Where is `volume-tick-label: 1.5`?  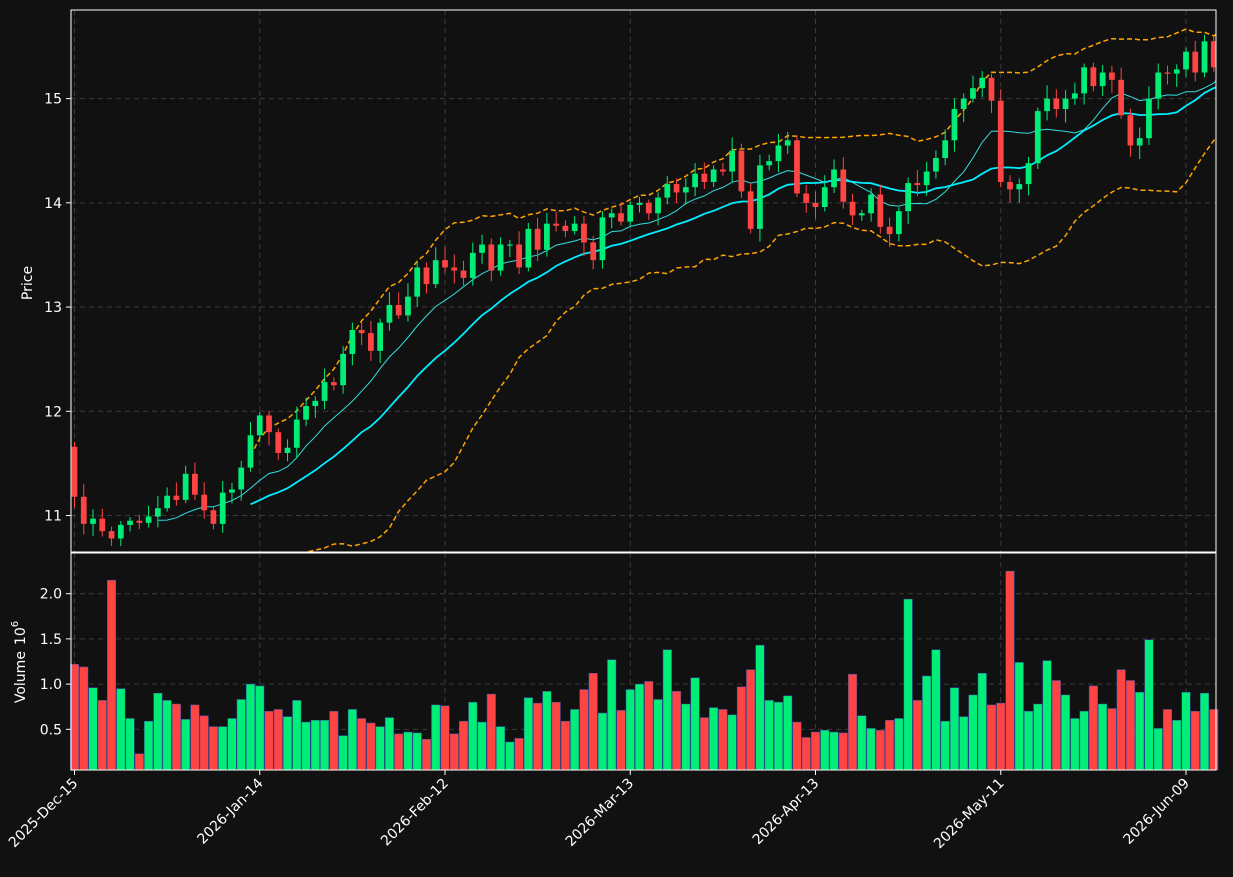 volume-tick-label: 1.5 is located at coordinates (51, 640).